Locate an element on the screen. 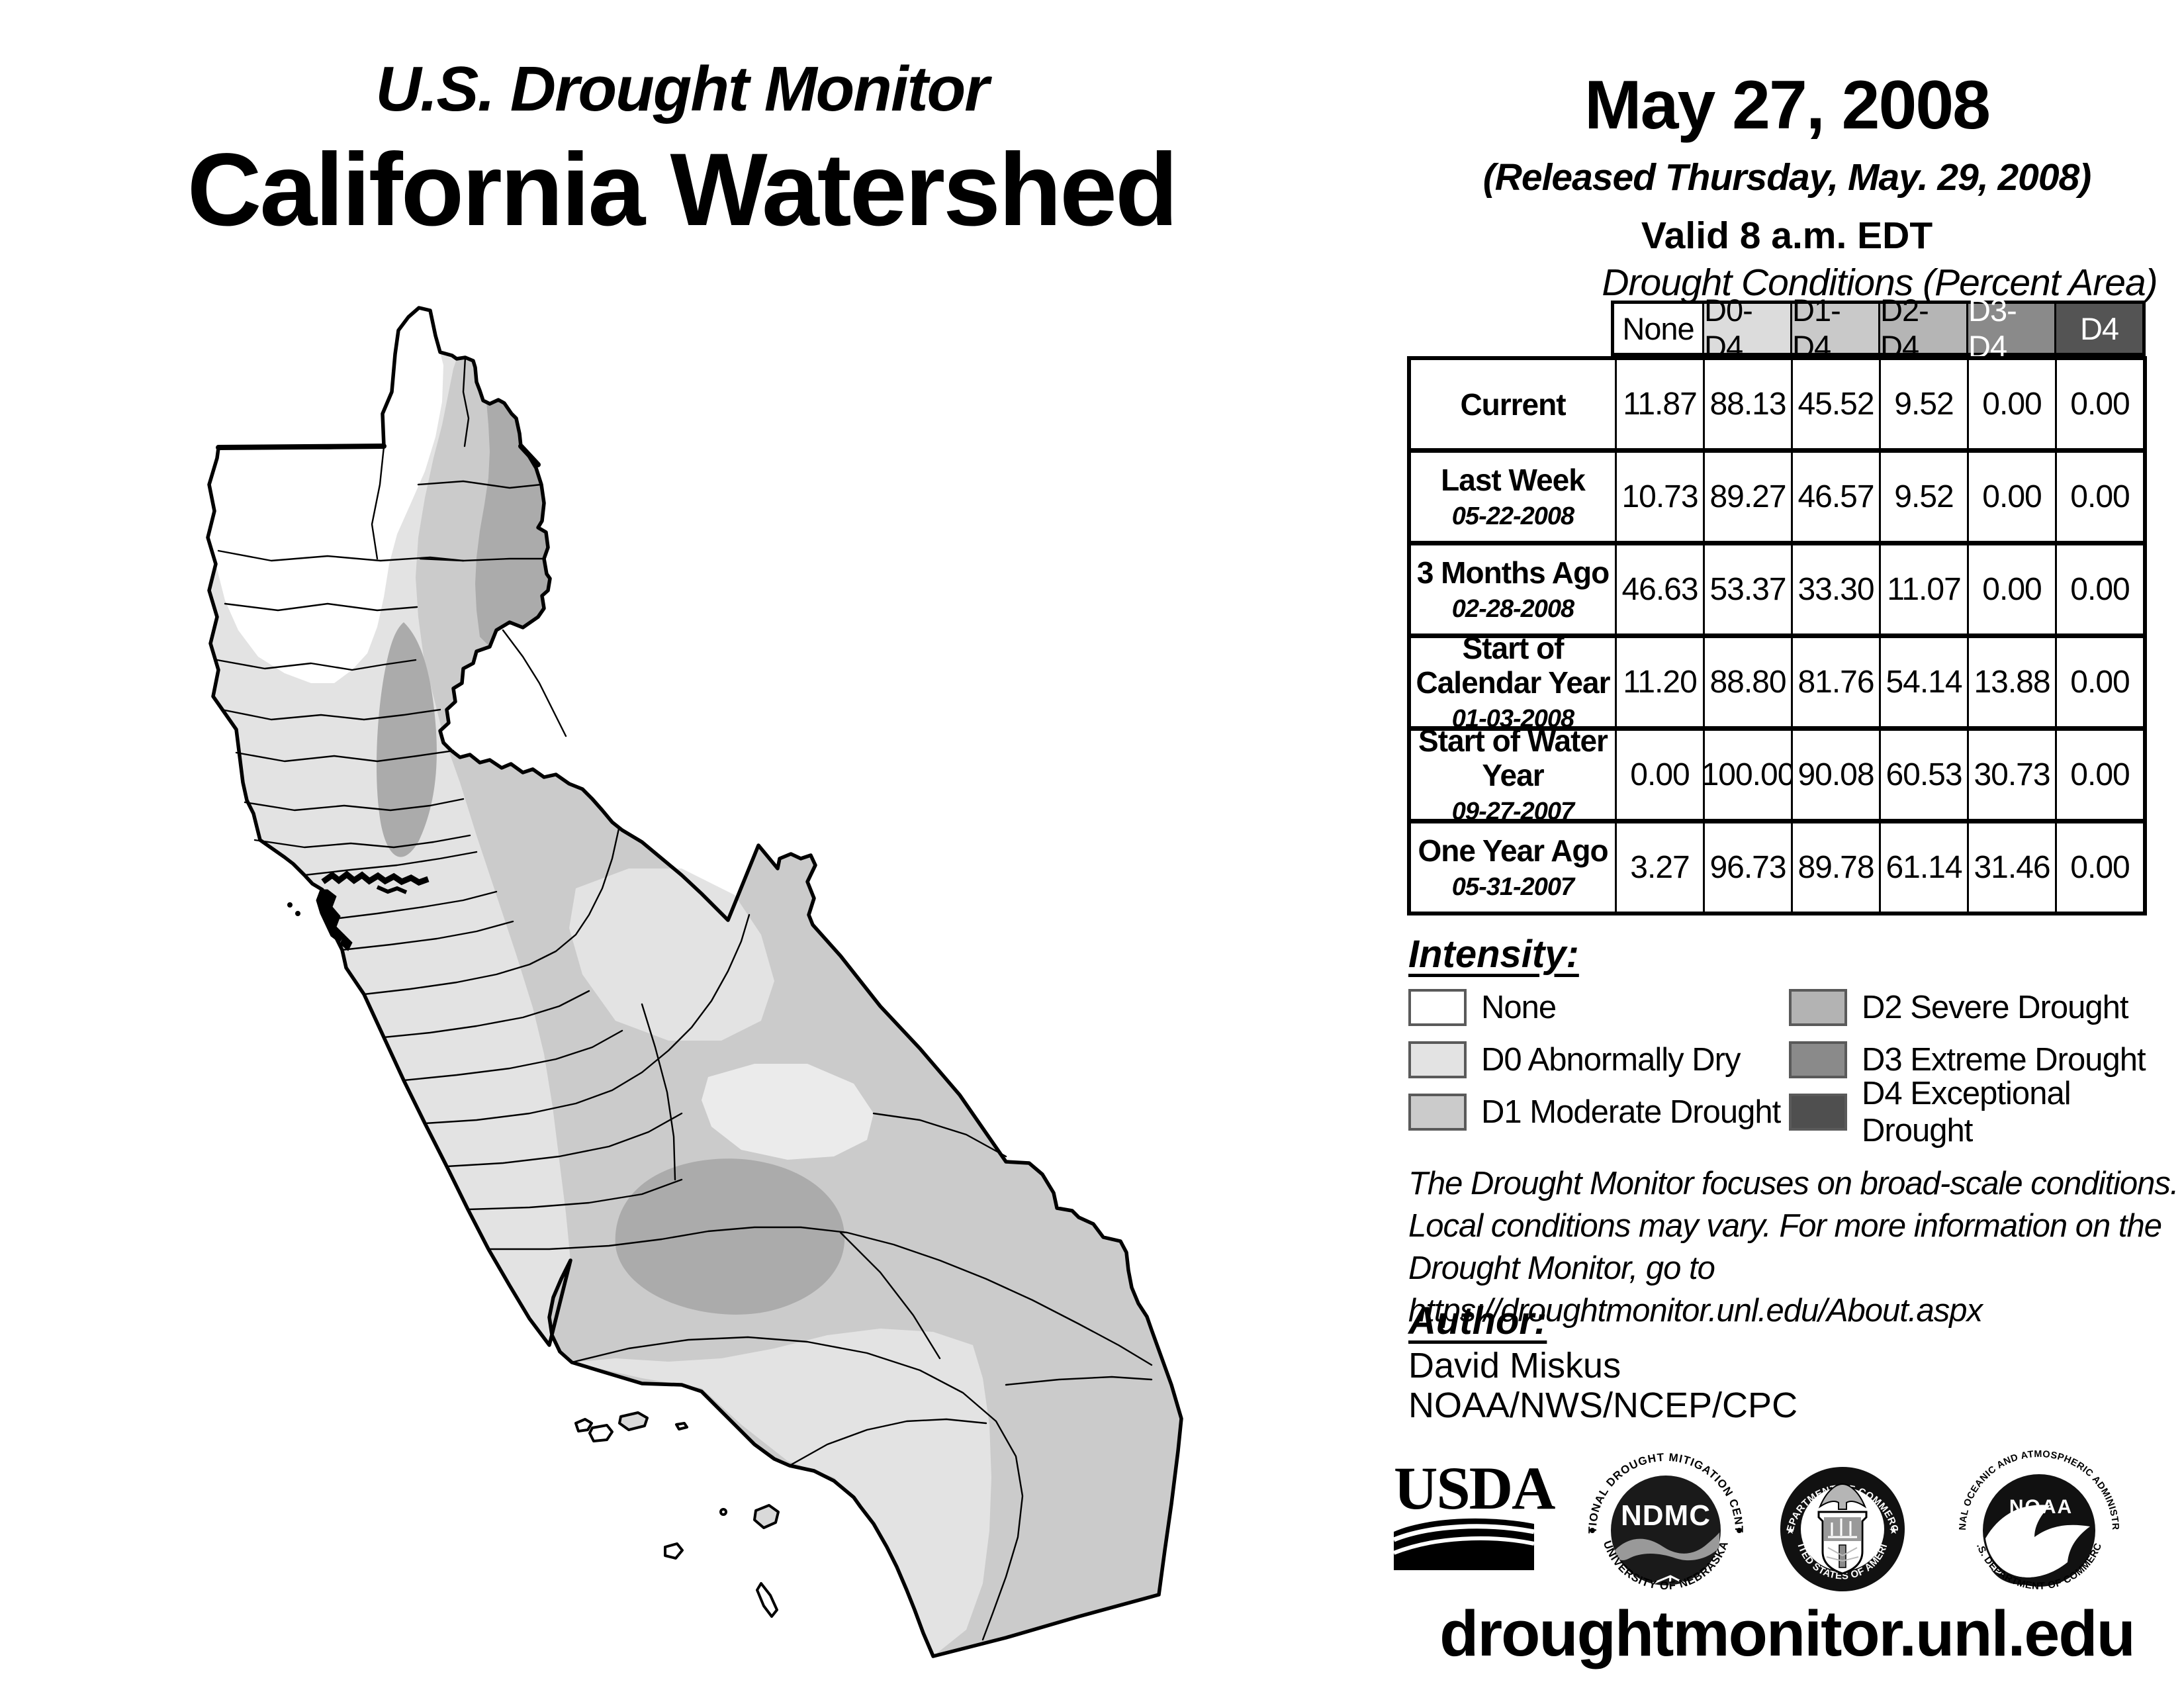 The image size is (2184, 1688). legend-swatch-d1 is located at coordinates (1437, 1112).